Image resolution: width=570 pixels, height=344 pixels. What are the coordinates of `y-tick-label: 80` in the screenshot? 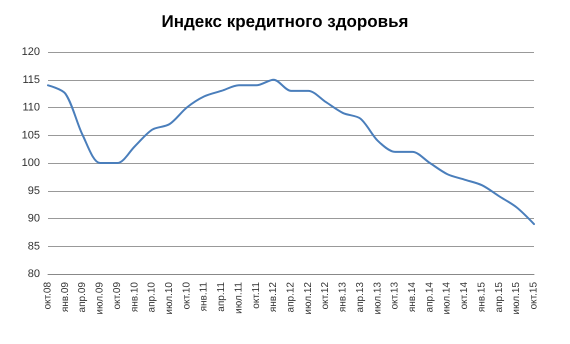 It's located at (34, 274).